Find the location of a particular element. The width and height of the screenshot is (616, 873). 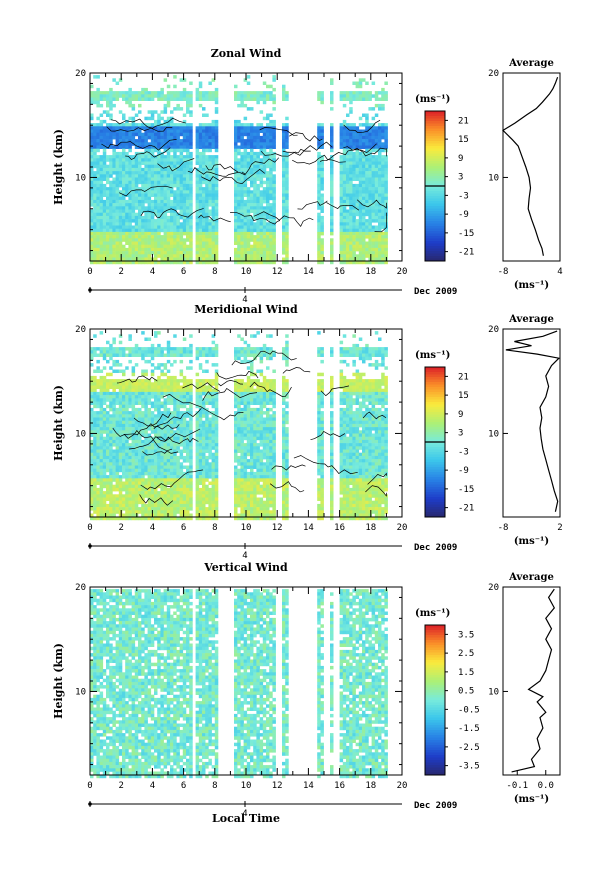

contour-line is located at coordinates (283, 219).